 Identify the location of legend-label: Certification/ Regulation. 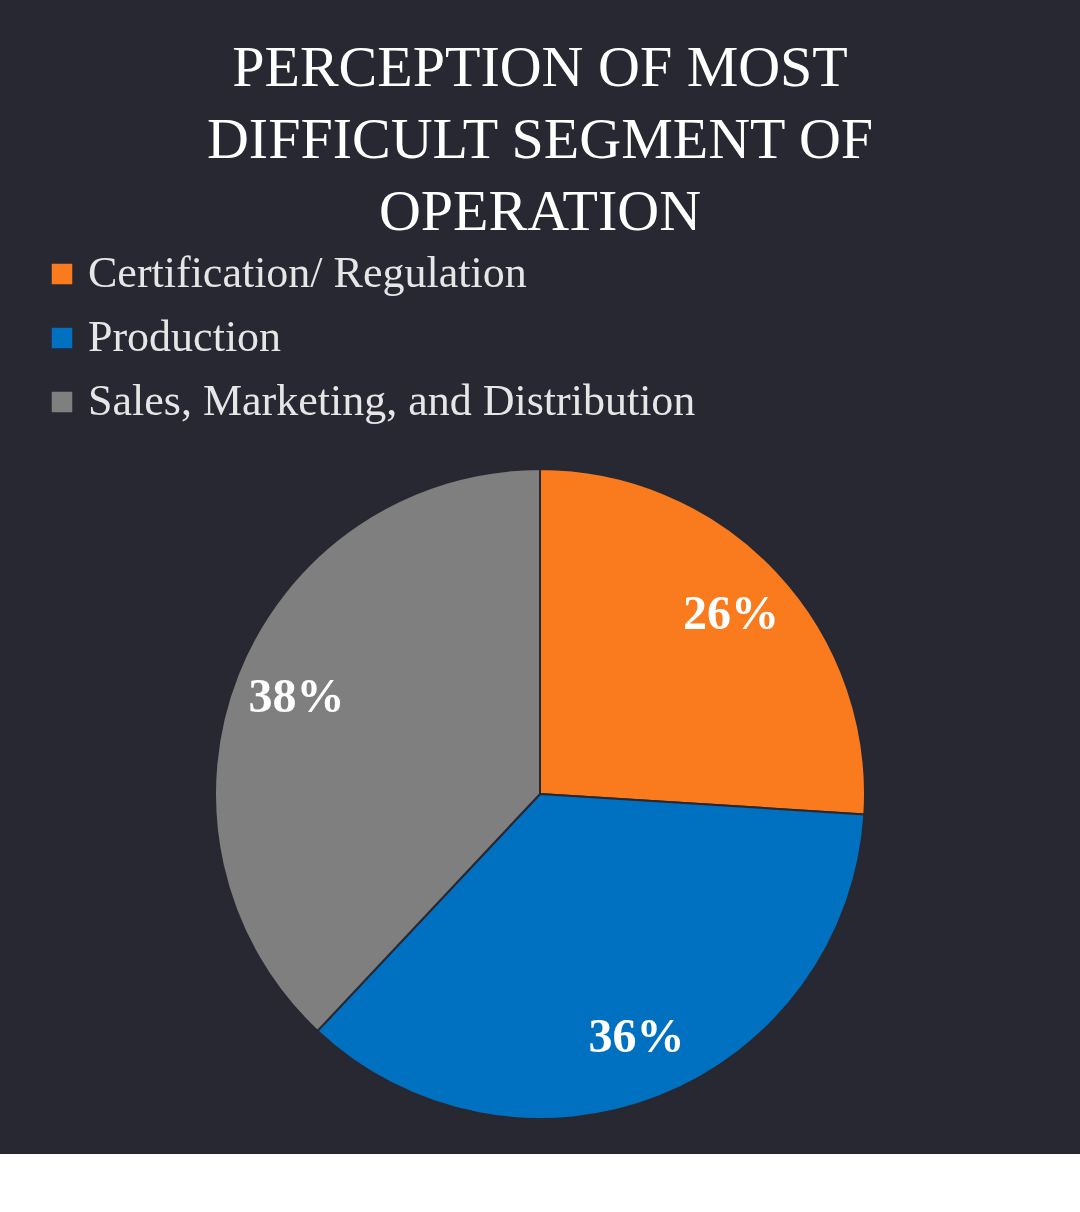
(307, 272).